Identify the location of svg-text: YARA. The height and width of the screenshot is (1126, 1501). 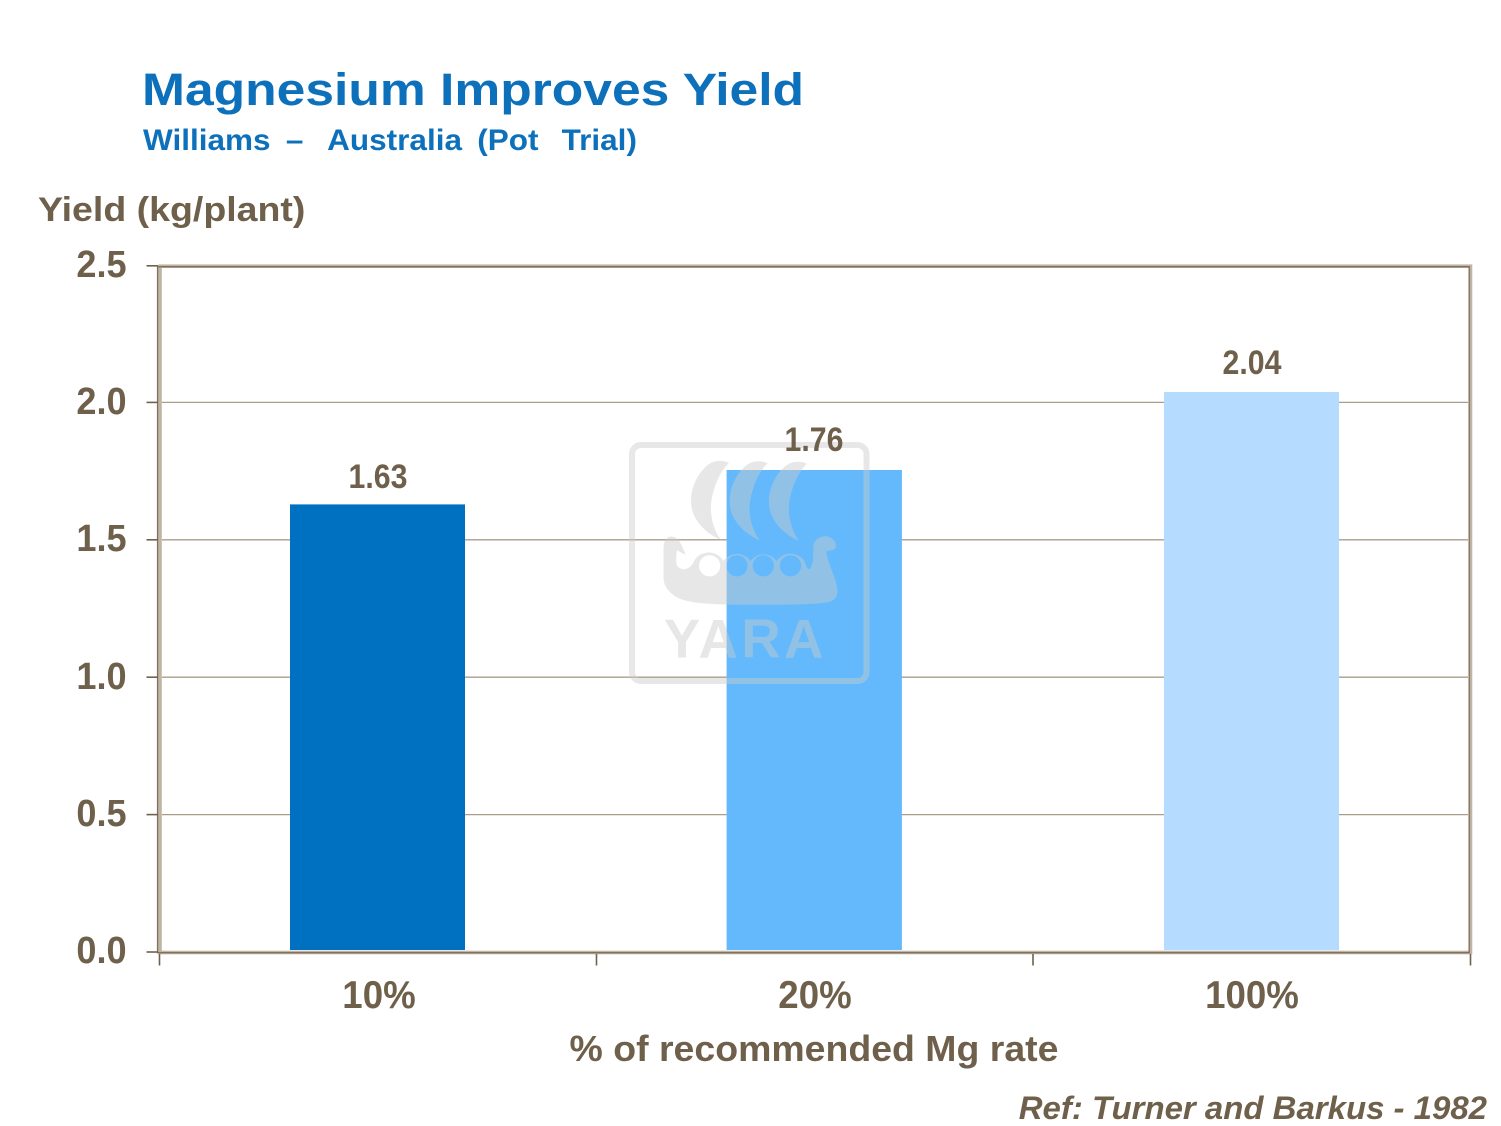
(745, 639).